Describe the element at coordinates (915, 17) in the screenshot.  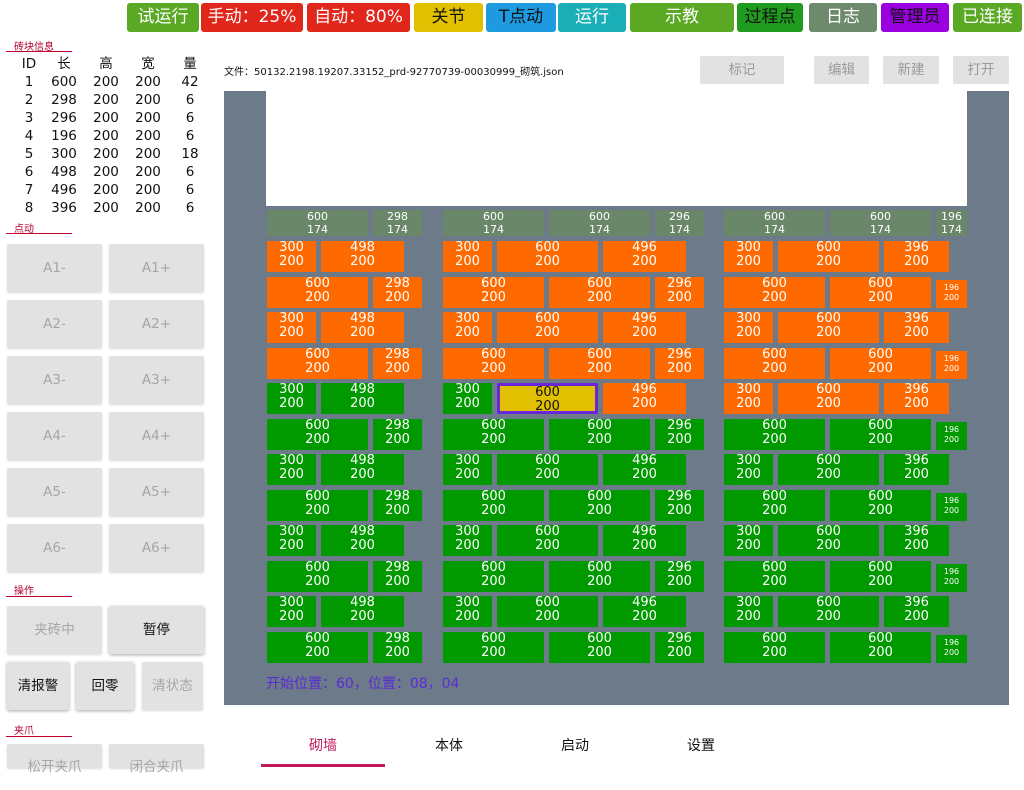
I see `top-button-9: 管理员` at that location.